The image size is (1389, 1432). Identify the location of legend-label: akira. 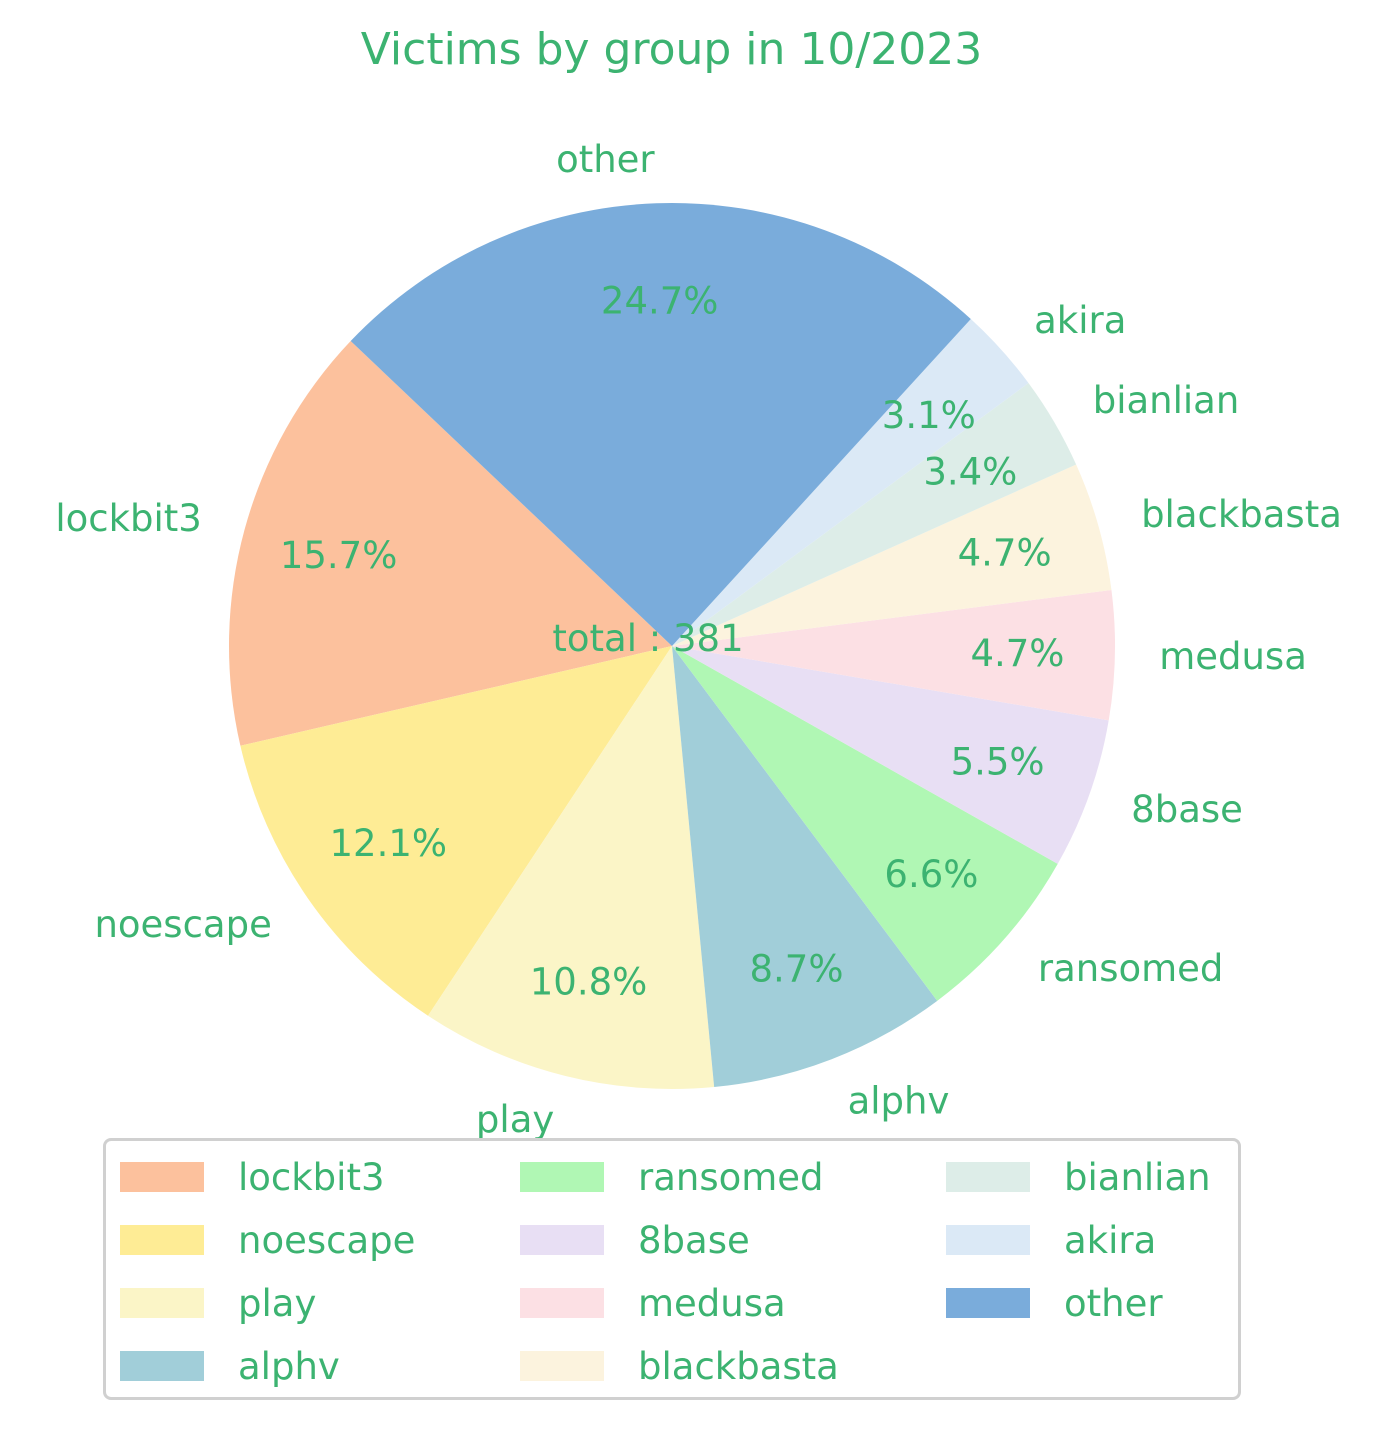
(1110, 1240).